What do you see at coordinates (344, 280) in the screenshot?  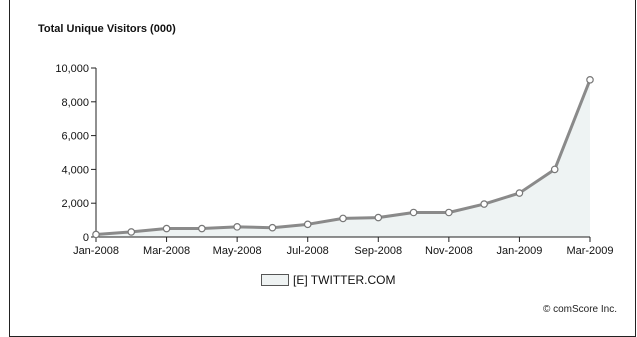 I see `legend-label: [E] TWITTER.COM` at bounding box center [344, 280].